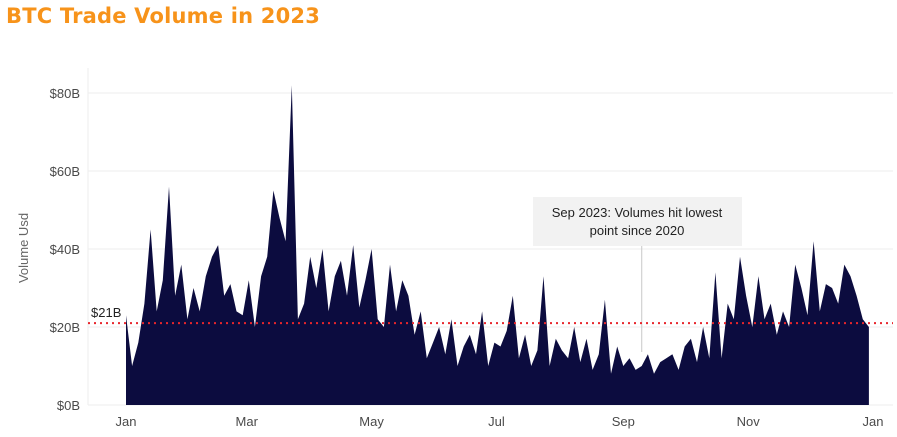 The height and width of the screenshot is (437, 897). I want to click on x-tick-label: Jul, so click(496, 421).